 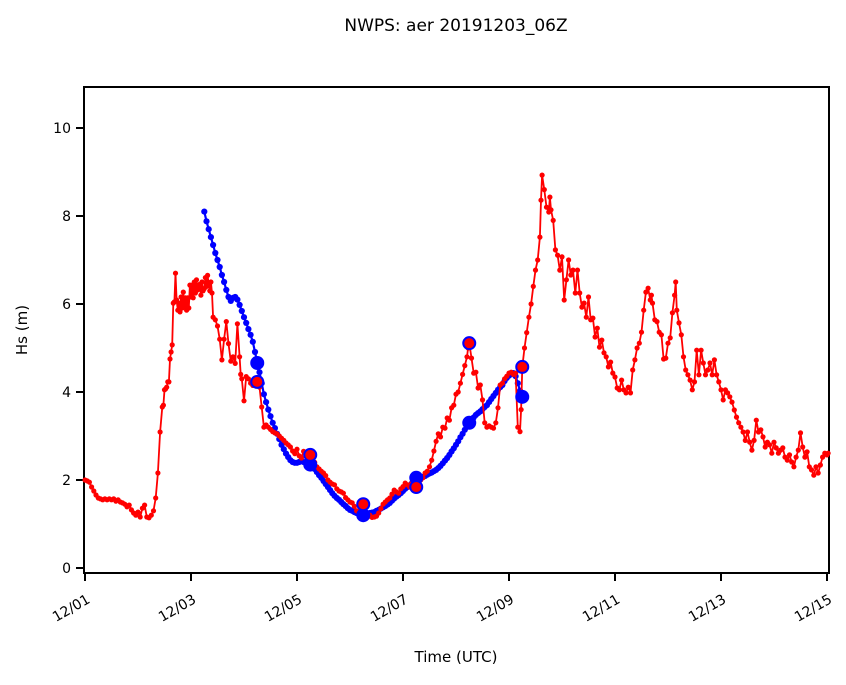 What do you see at coordinates (455, 26) in the screenshot?
I see `chart-title: NWPS: aer 20191203_06Z` at bounding box center [455, 26].